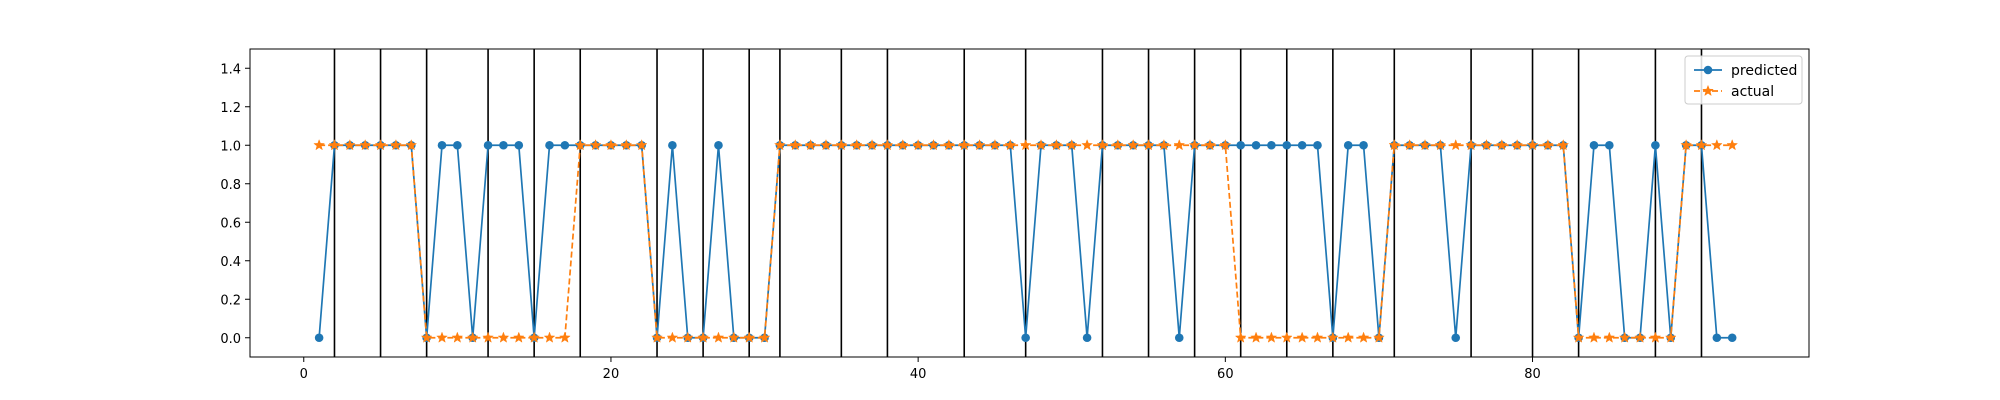 This screenshot has height=400, width=2000. What do you see at coordinates (230, 69) in the screenshot?
I see `y-tick-label: 1.4` at bounding box center [230, 69].